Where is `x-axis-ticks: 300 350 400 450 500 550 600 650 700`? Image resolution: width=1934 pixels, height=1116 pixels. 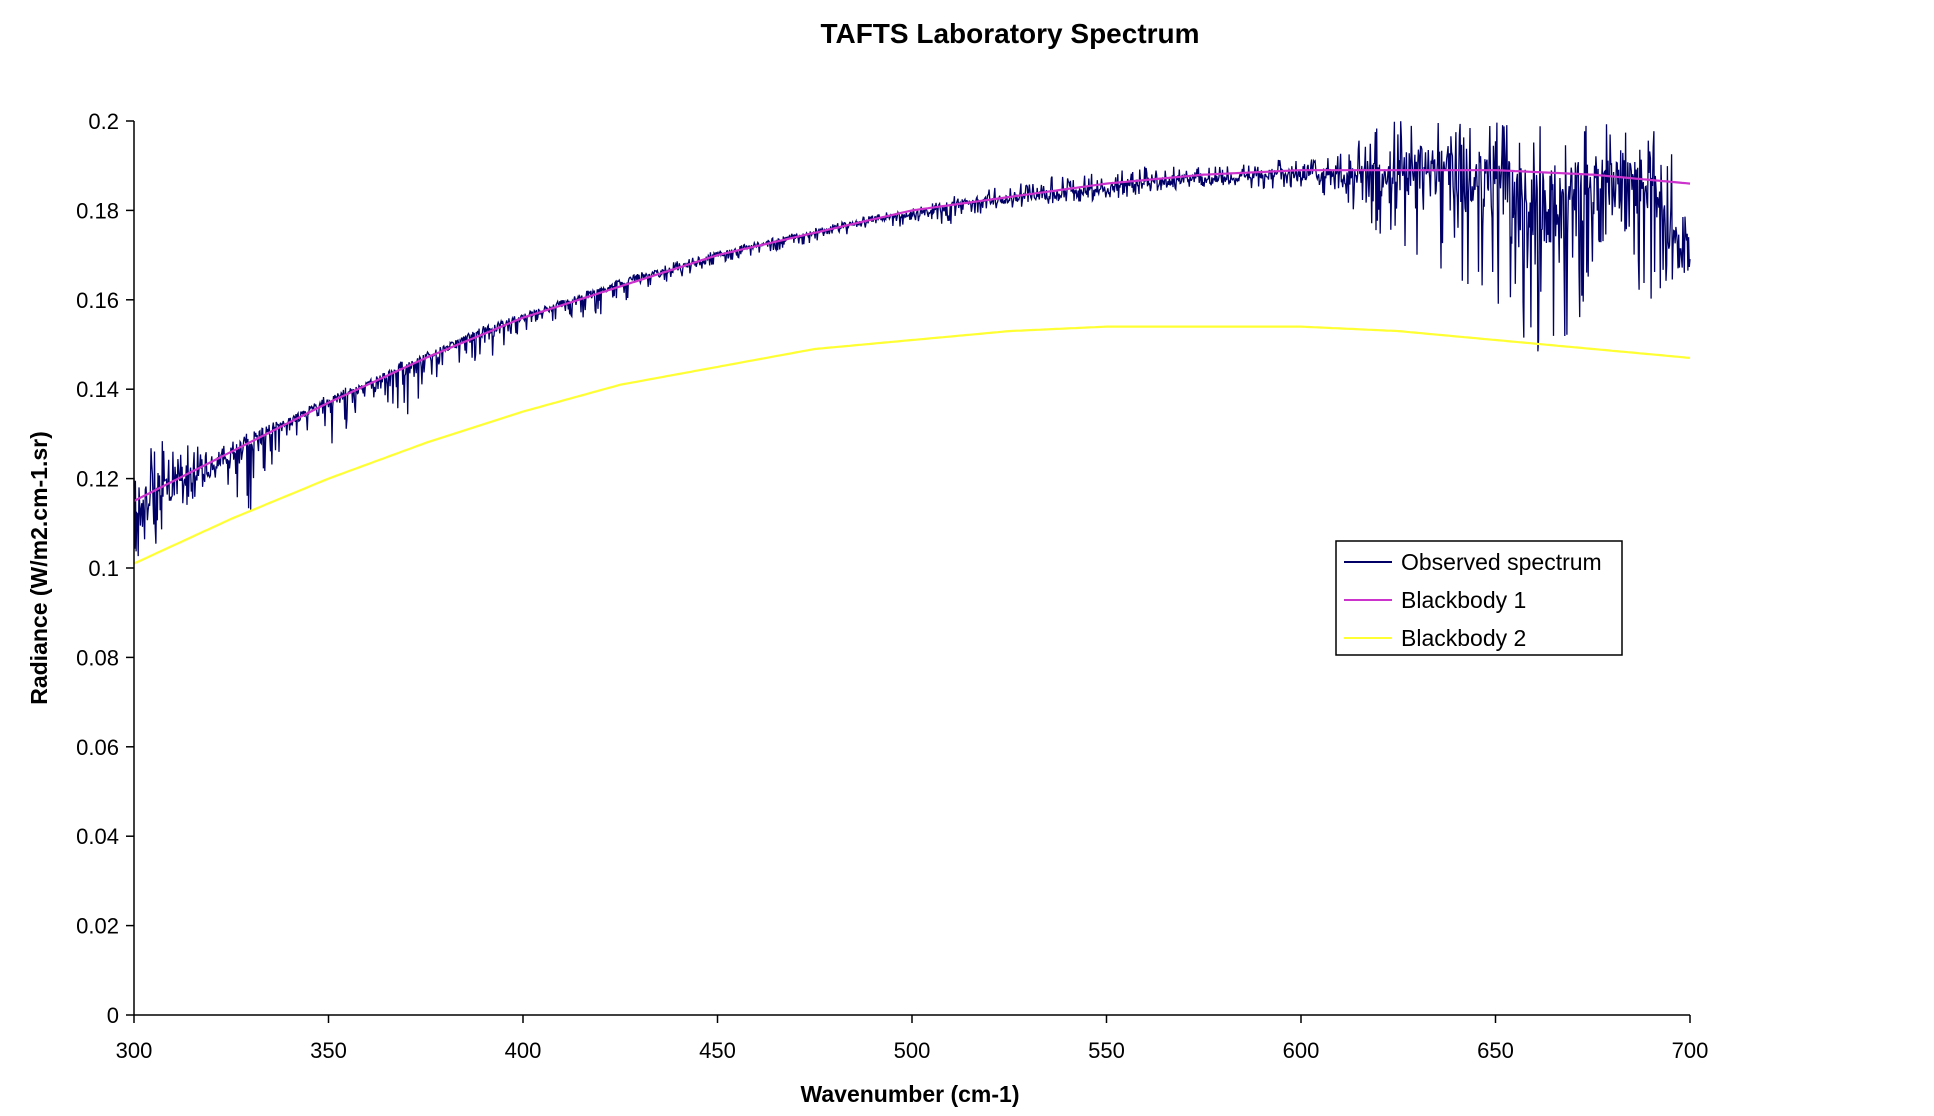 x-axis-ticks: 300 350 400 450 500 550 600 650 700 is located at coordinates (912, 1039).